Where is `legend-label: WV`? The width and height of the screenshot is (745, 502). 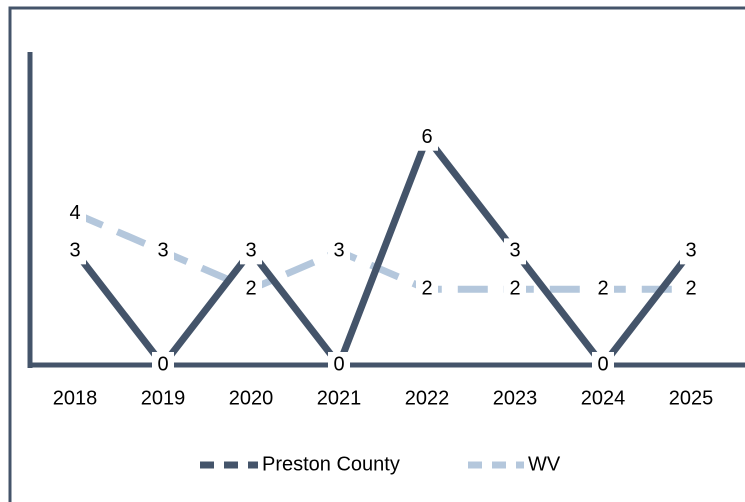
legend-label: WV is located at coordinates (544, 464).